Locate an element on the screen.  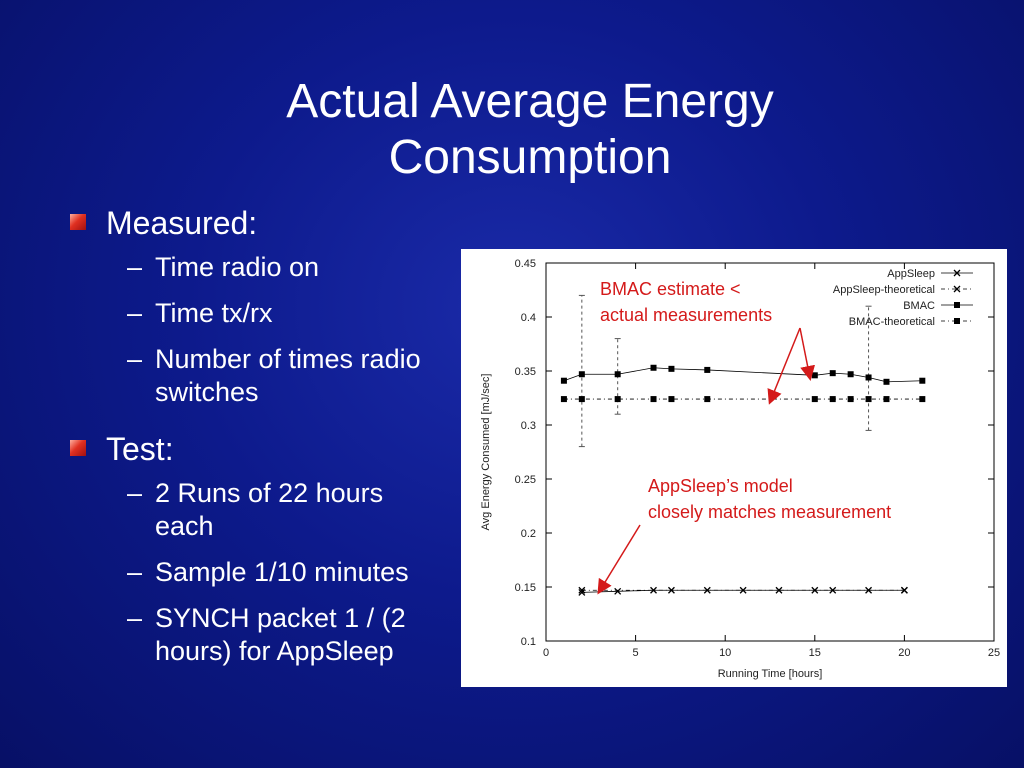
sub-bullet: – Time radio on is located at coordinates (283, 267).